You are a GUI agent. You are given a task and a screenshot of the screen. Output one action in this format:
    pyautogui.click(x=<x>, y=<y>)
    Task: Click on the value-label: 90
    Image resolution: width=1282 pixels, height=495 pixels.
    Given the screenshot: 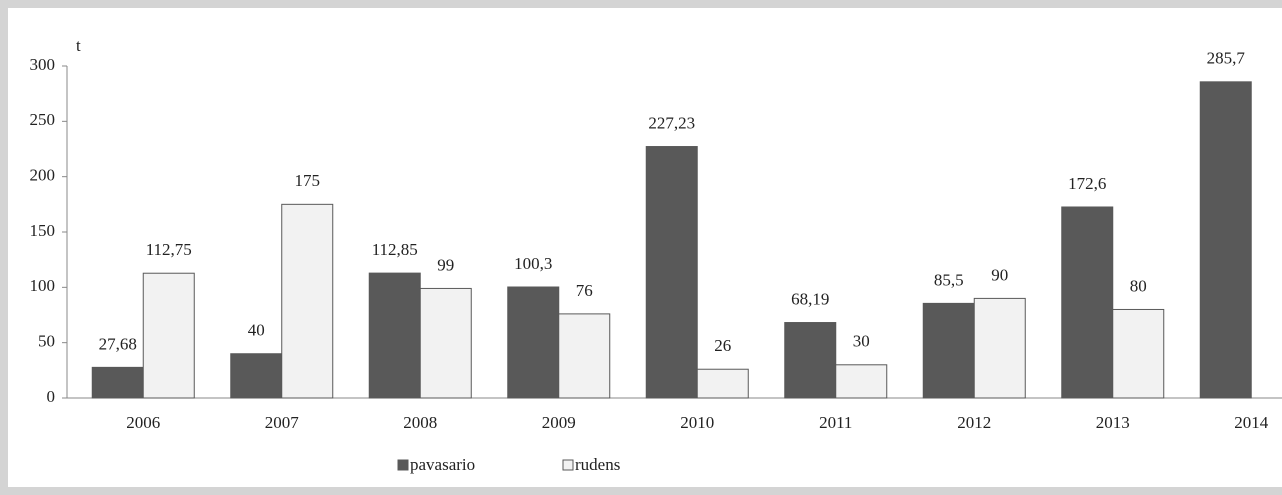 What is the action you would take?
    pyautogui.click(x=999, y=274)
    